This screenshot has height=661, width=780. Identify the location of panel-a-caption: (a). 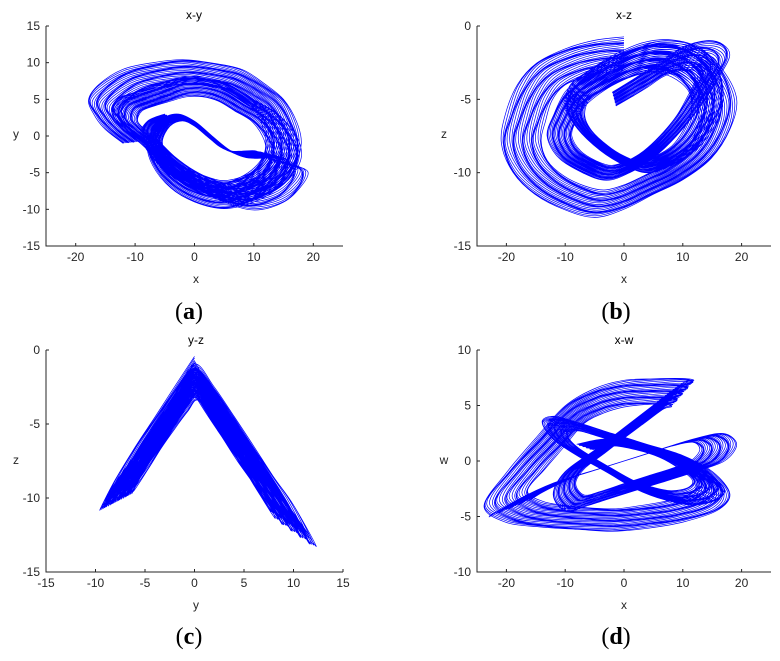
(189, 312).